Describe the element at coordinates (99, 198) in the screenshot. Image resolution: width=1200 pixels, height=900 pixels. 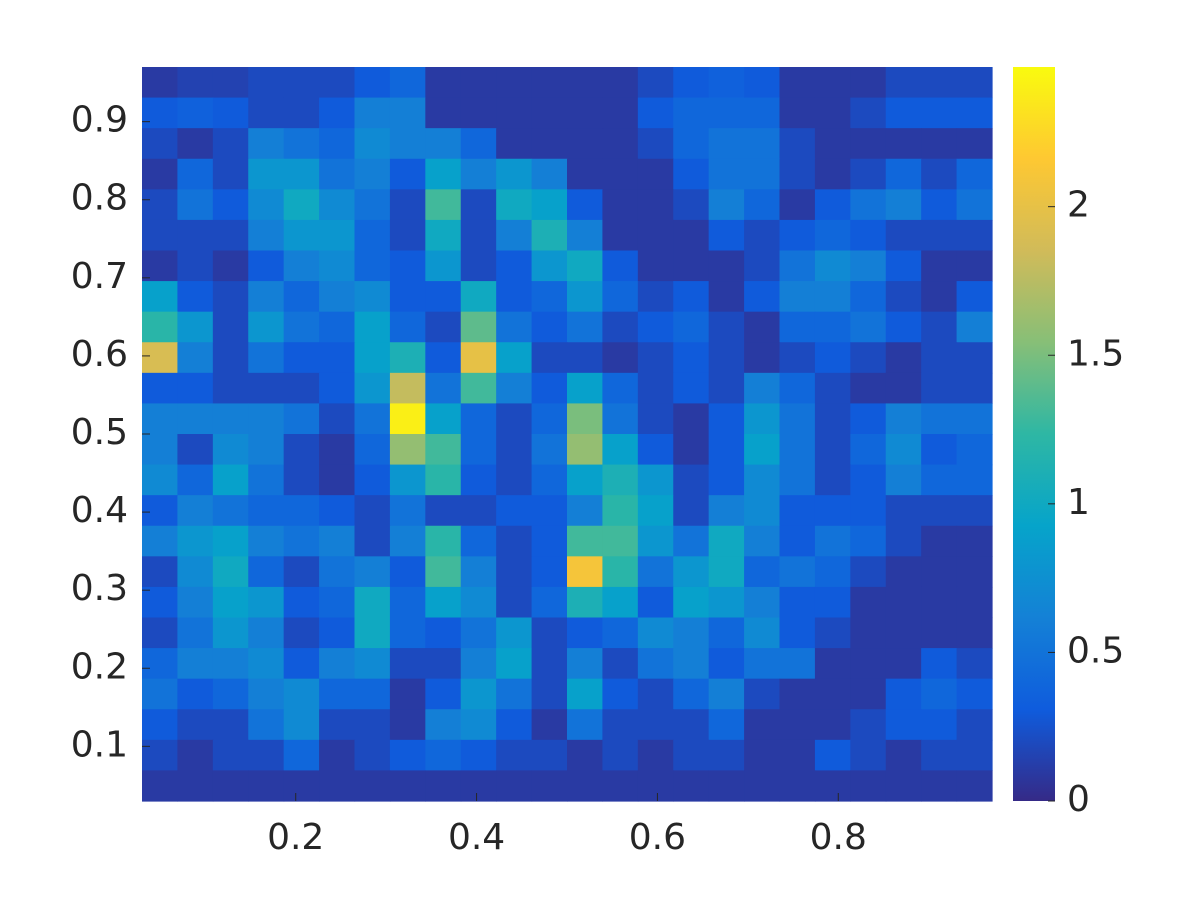
I see `y-tick-label: 0.8` at that location.